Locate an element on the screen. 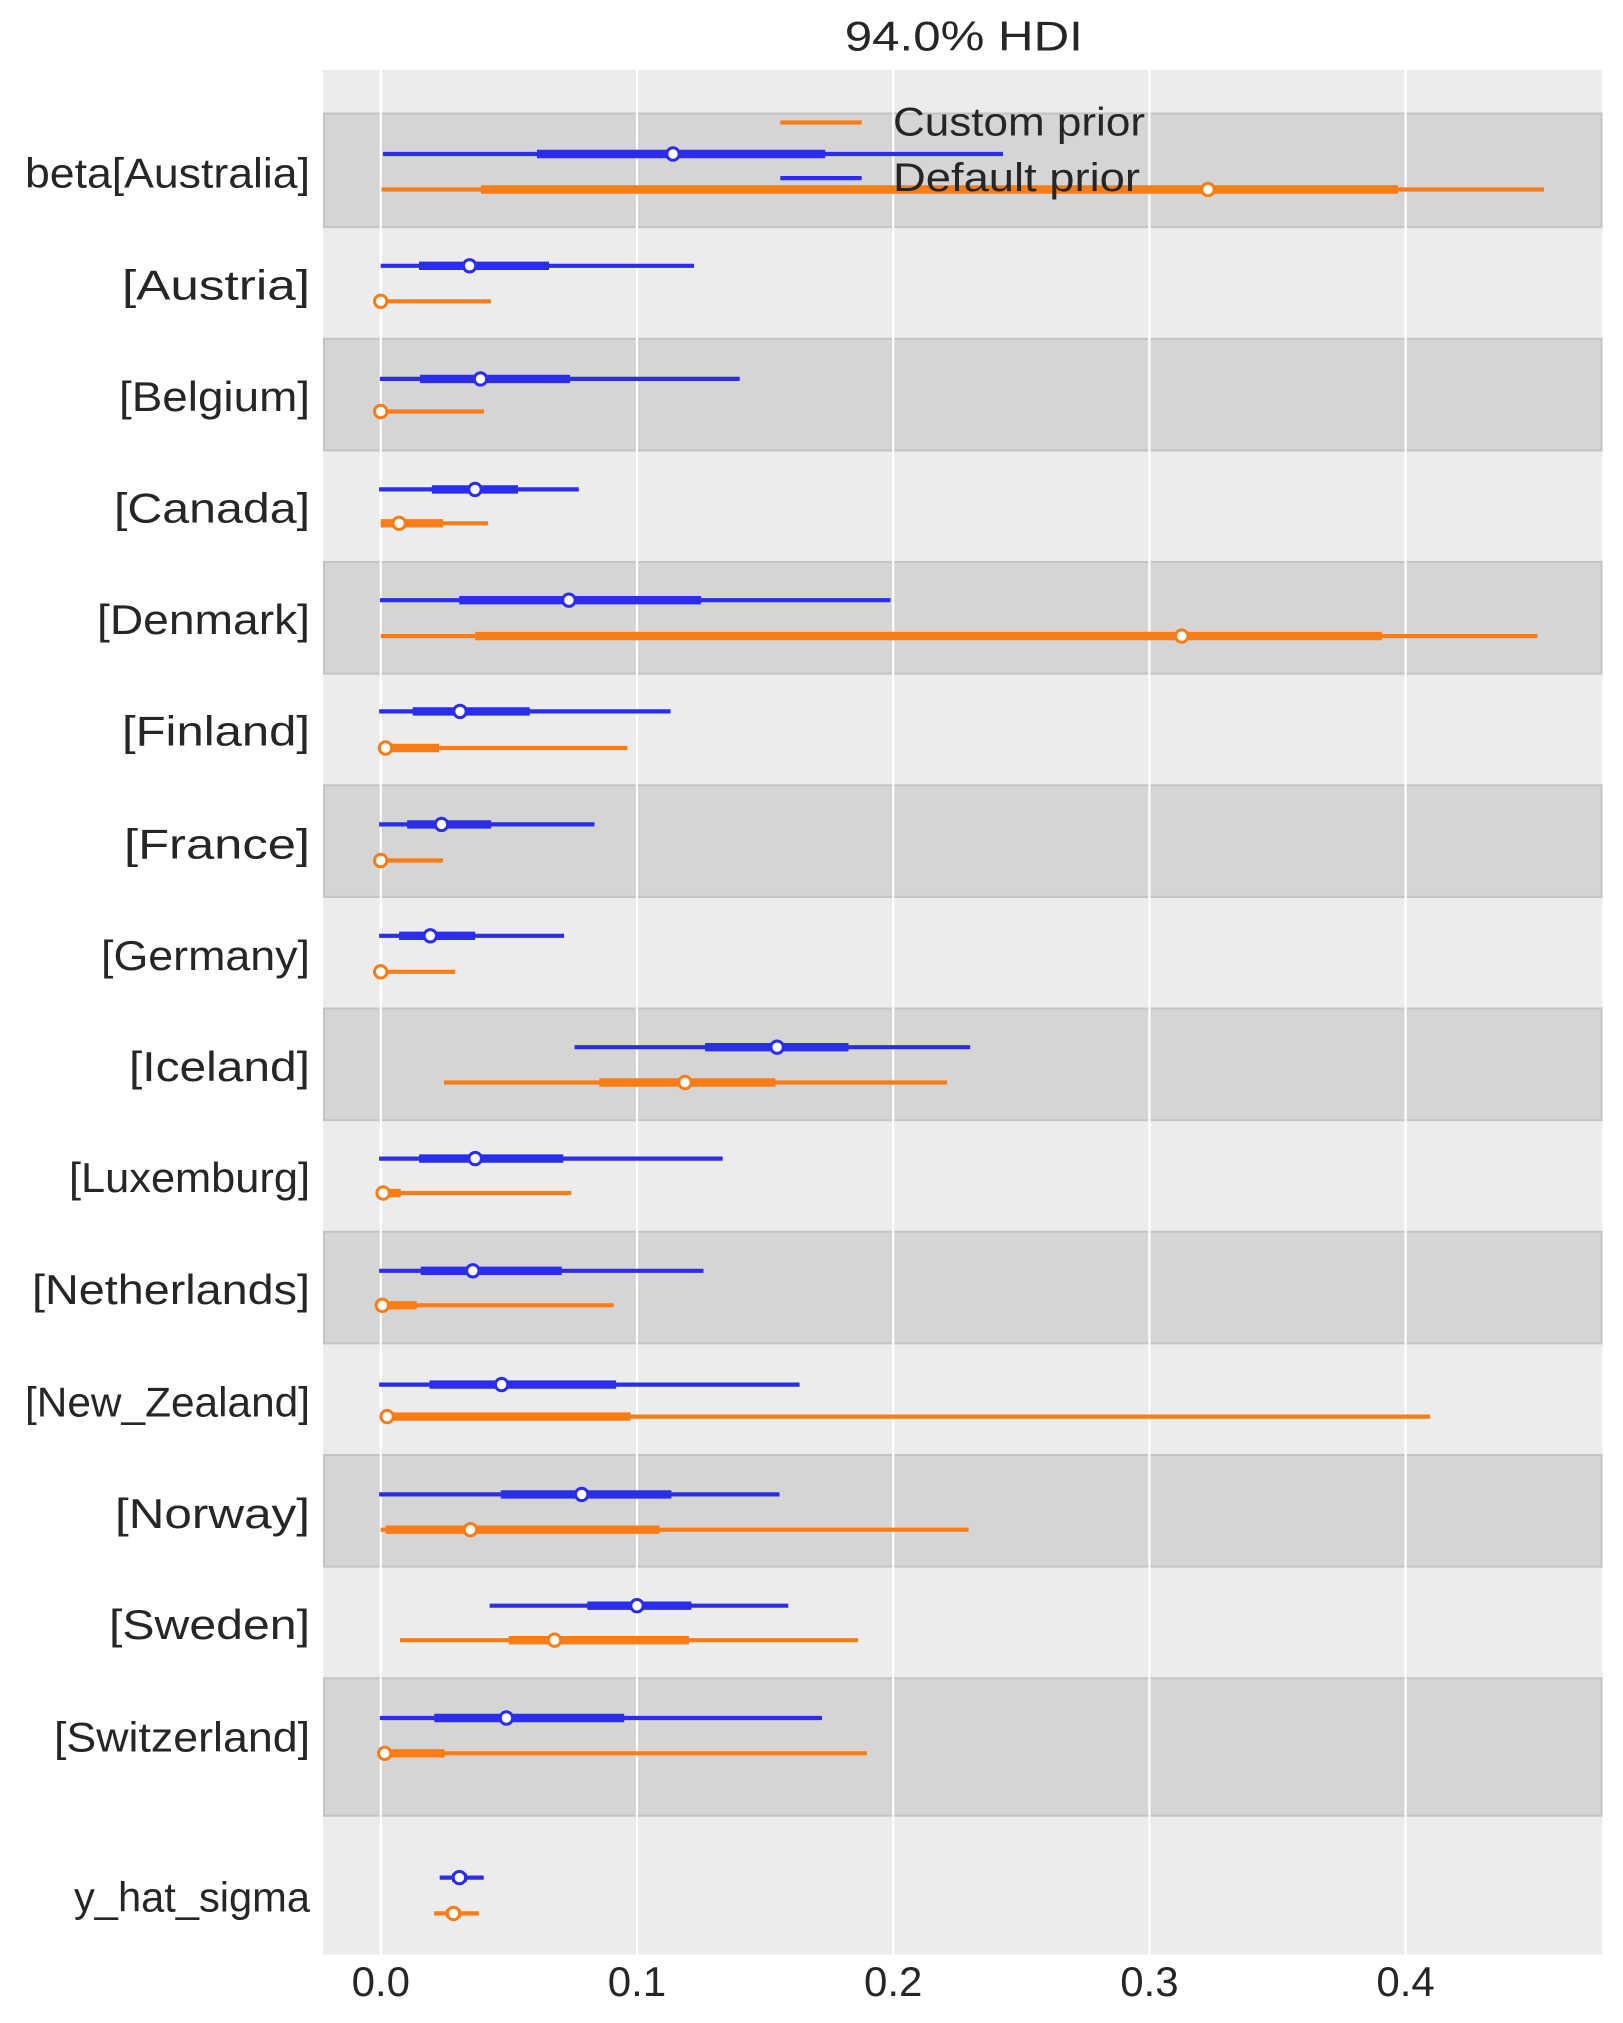 This screenshot has height=2023, width=1623. svg-text: 94.0% HDI is located at coordinates (964, 35).